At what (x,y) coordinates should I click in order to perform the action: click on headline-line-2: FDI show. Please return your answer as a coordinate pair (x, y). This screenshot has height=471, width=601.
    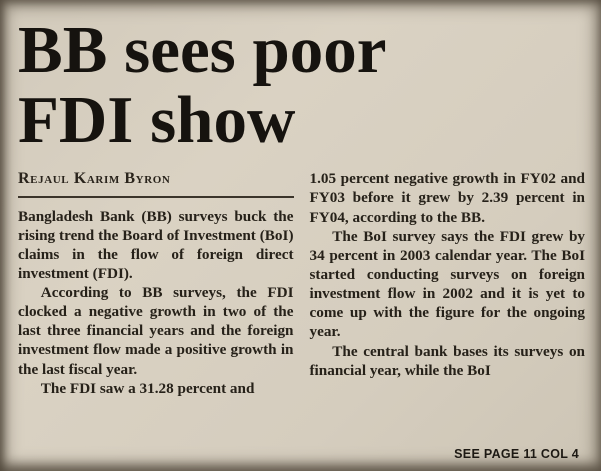
    Looking at the image, I should click on (157, 119).